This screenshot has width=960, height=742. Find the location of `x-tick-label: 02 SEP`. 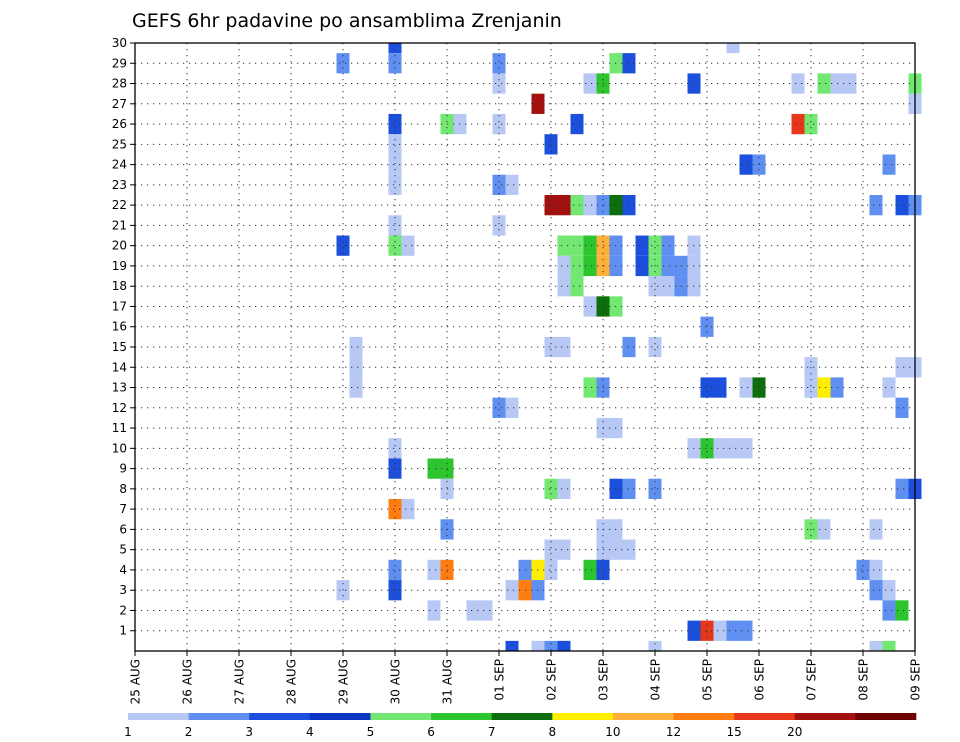

x-tick-label: 02 SEP is located at coordinates (552, 680).